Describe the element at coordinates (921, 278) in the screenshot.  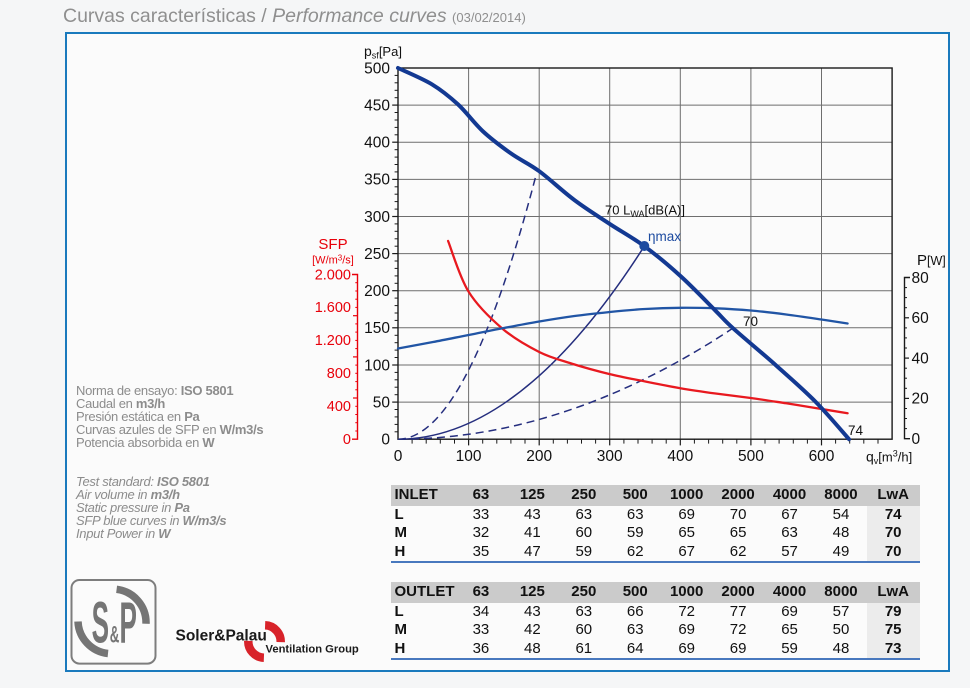
I see `svg-text: 80` at that location.